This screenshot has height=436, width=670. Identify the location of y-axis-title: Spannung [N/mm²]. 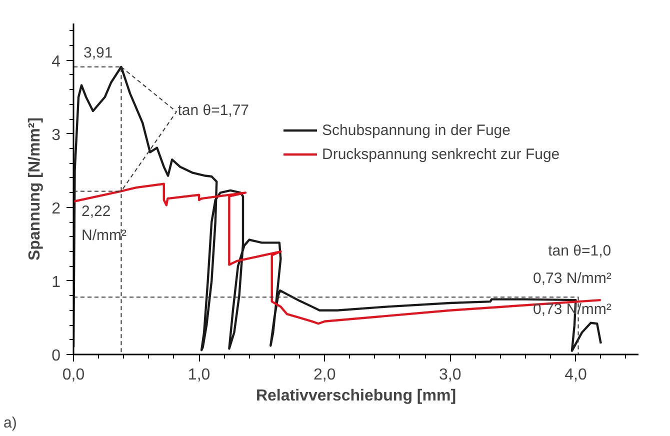
(35, 189).